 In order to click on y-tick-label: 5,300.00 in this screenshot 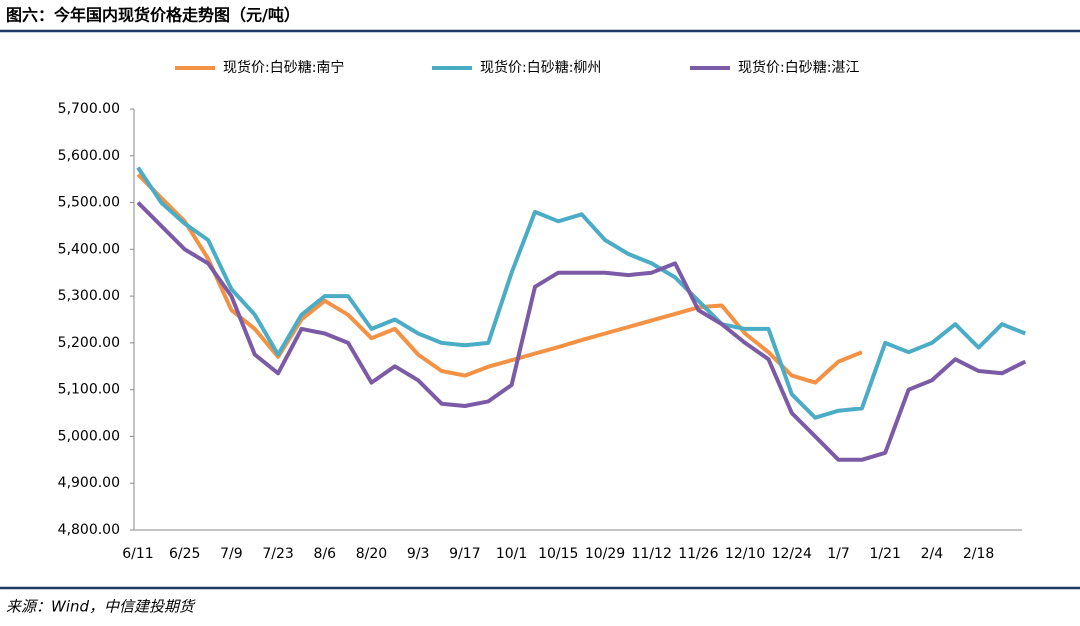, I will do `click(89, 296)`.